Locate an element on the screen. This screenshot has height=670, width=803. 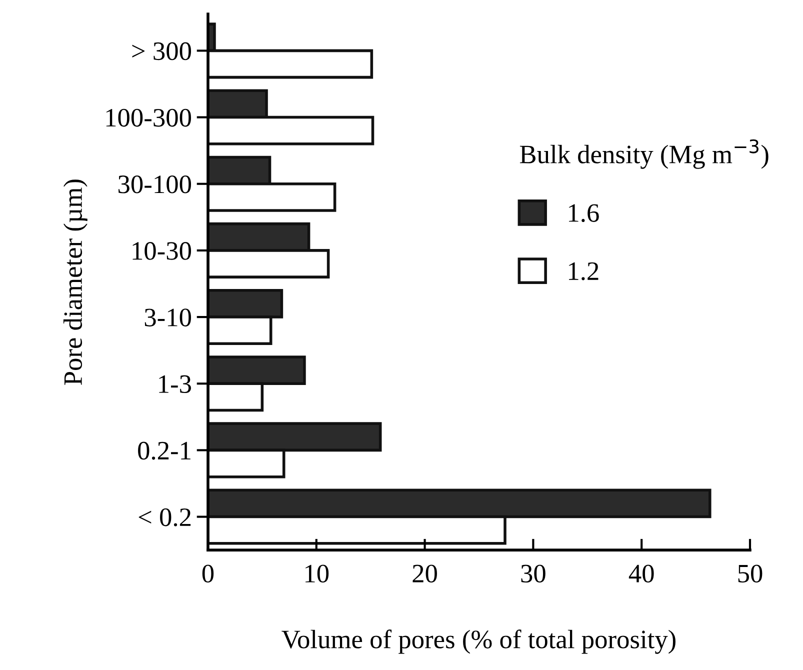
y-tick-label: < 0.2 is located at coordinates (164, 517).